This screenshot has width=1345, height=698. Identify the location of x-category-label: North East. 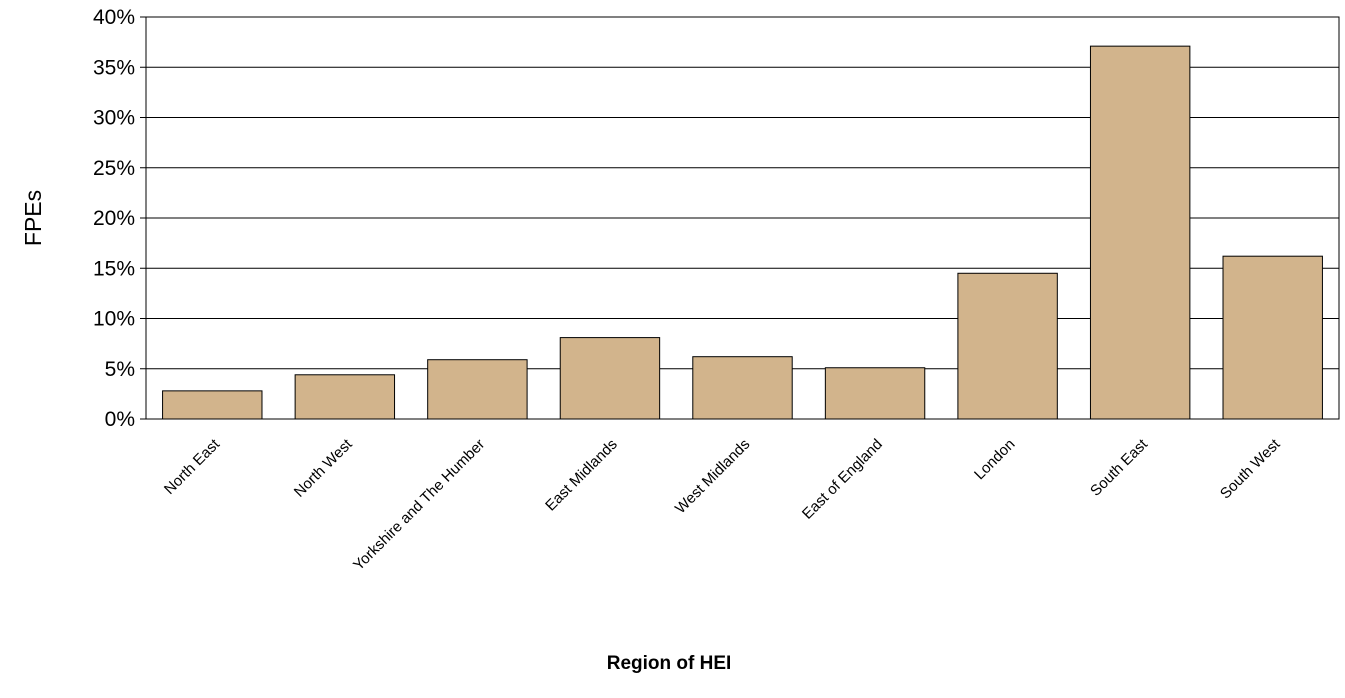
(192, 466).